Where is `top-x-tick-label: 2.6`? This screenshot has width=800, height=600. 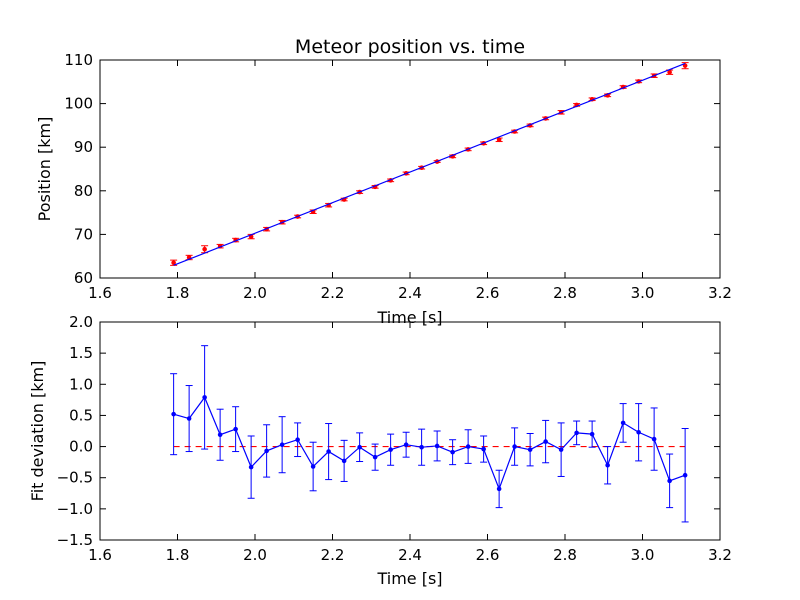 top-x-tick-label: 2.6 is located at coordinates (488, 293).